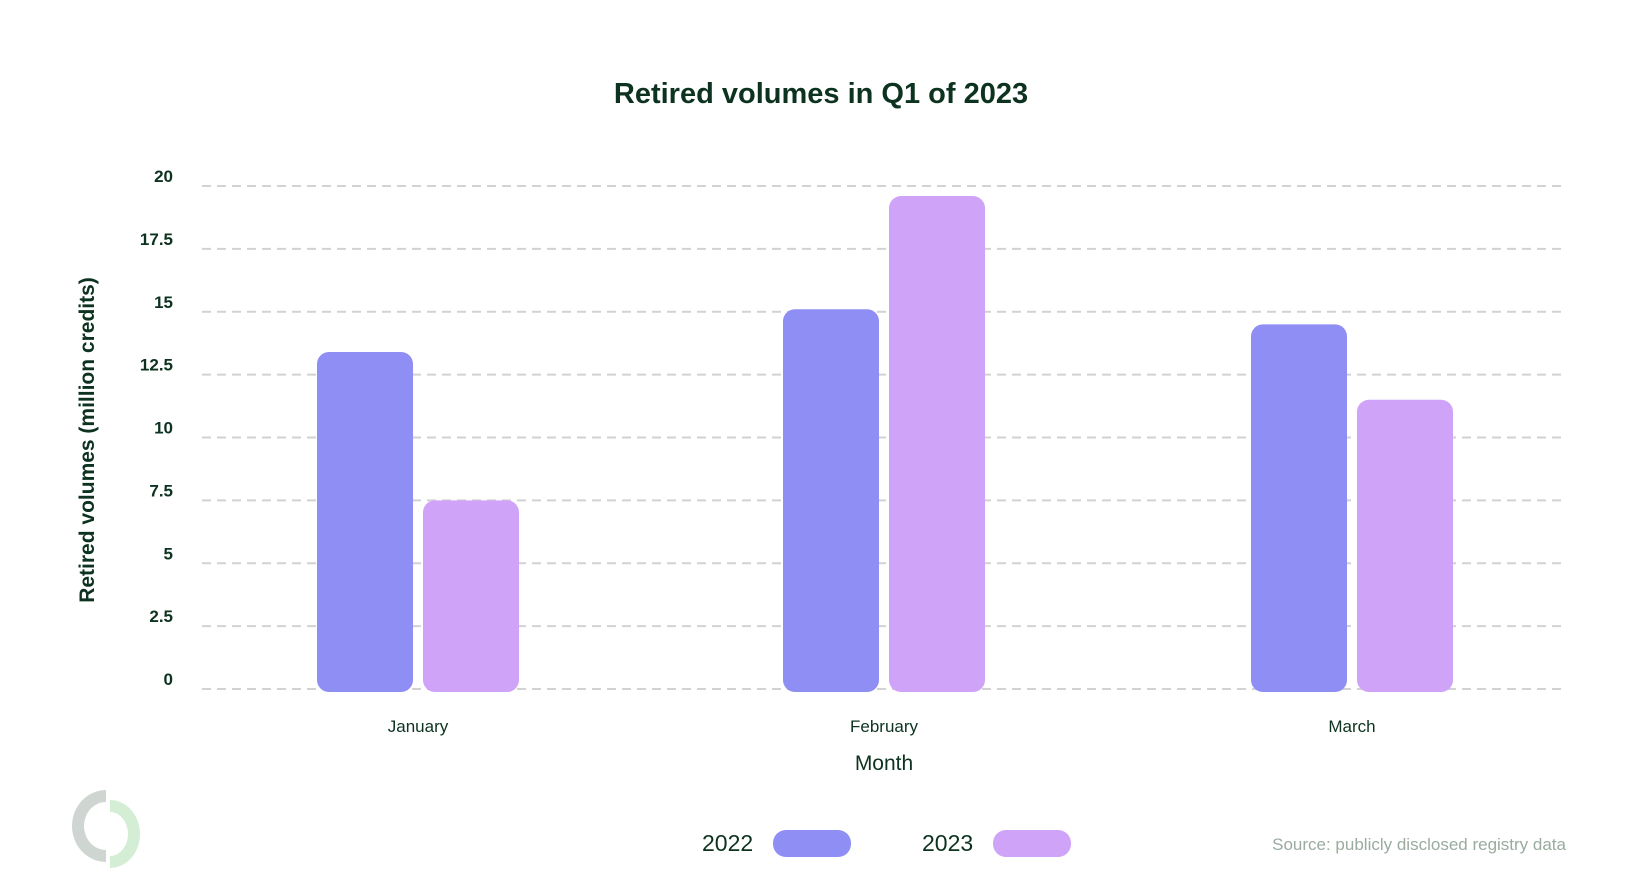  I want to click on chart-title: Retired volumes in Q1 of 2023, so click(821, 94).